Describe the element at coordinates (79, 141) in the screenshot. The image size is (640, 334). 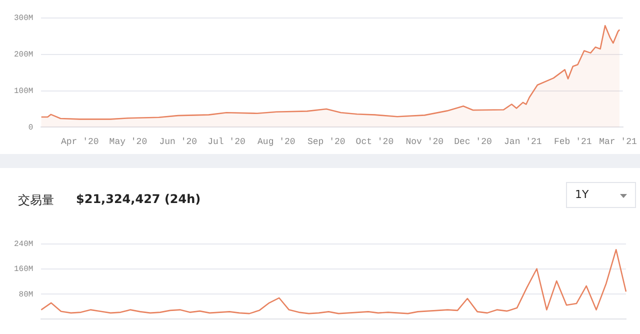
I see `x-tick-label: Apr '20` at that location.